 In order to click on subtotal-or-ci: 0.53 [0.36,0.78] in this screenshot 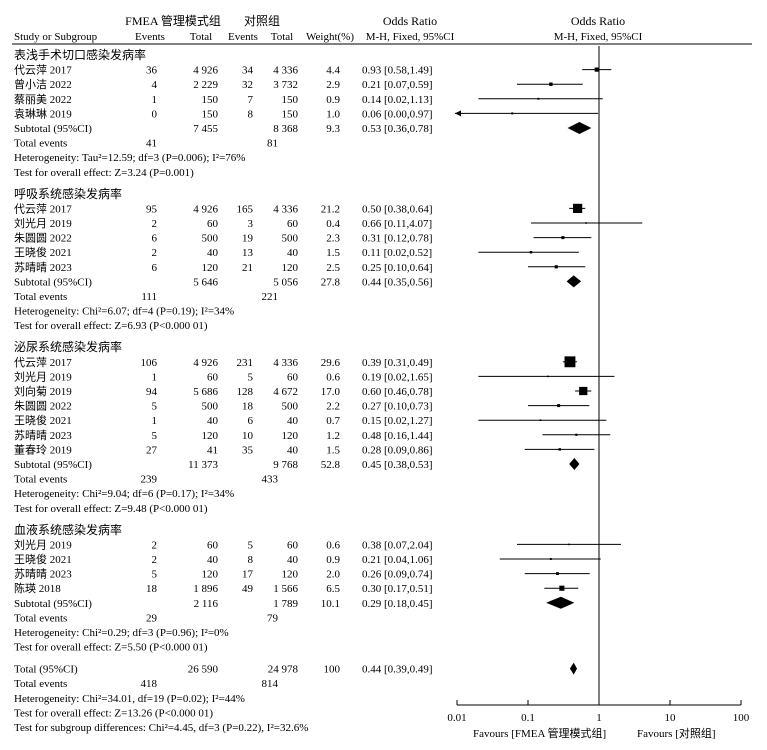, I will do `click(397, 129)`.